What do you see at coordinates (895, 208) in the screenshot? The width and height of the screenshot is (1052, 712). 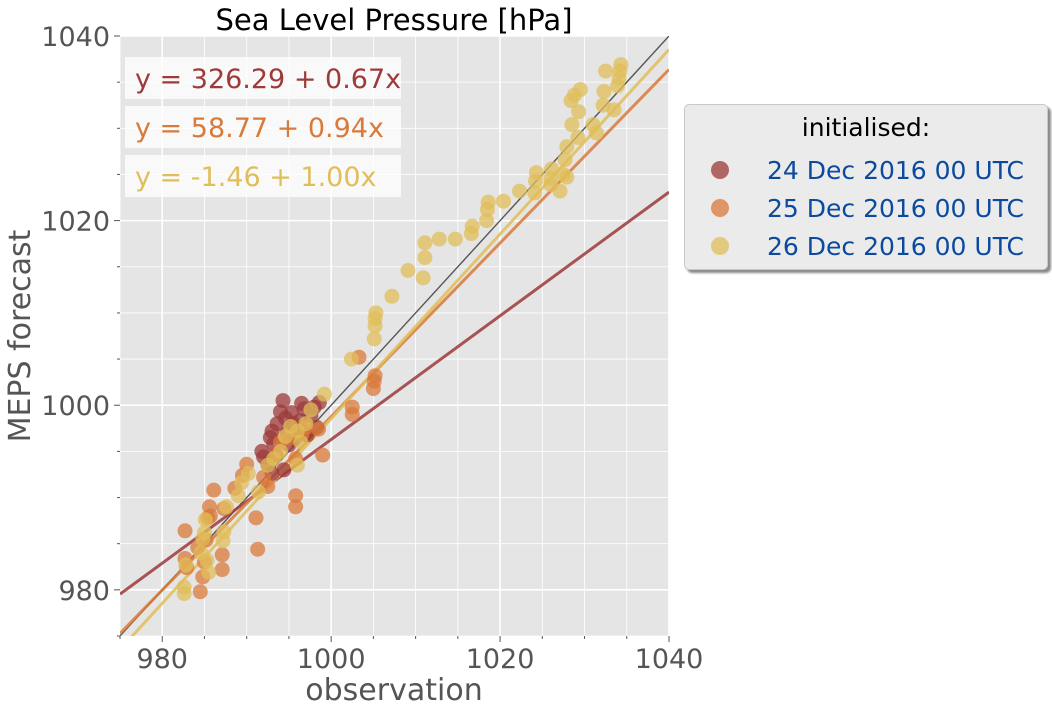 I see `legend-label-25-dec: 25 Dec 2016 00 UTC` at bounding box center [895, 208].